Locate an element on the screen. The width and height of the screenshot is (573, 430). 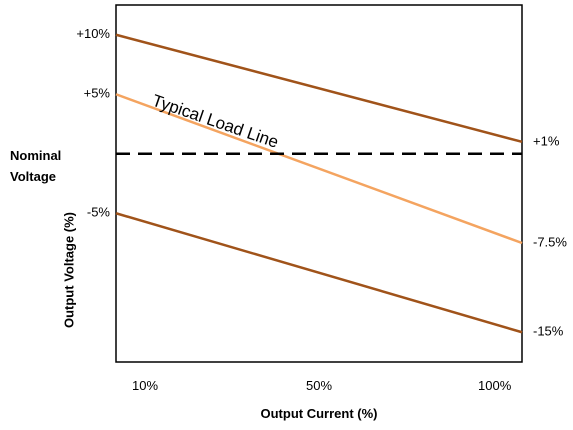
x-tick-label: 50% is located at coordinates (319, 385).